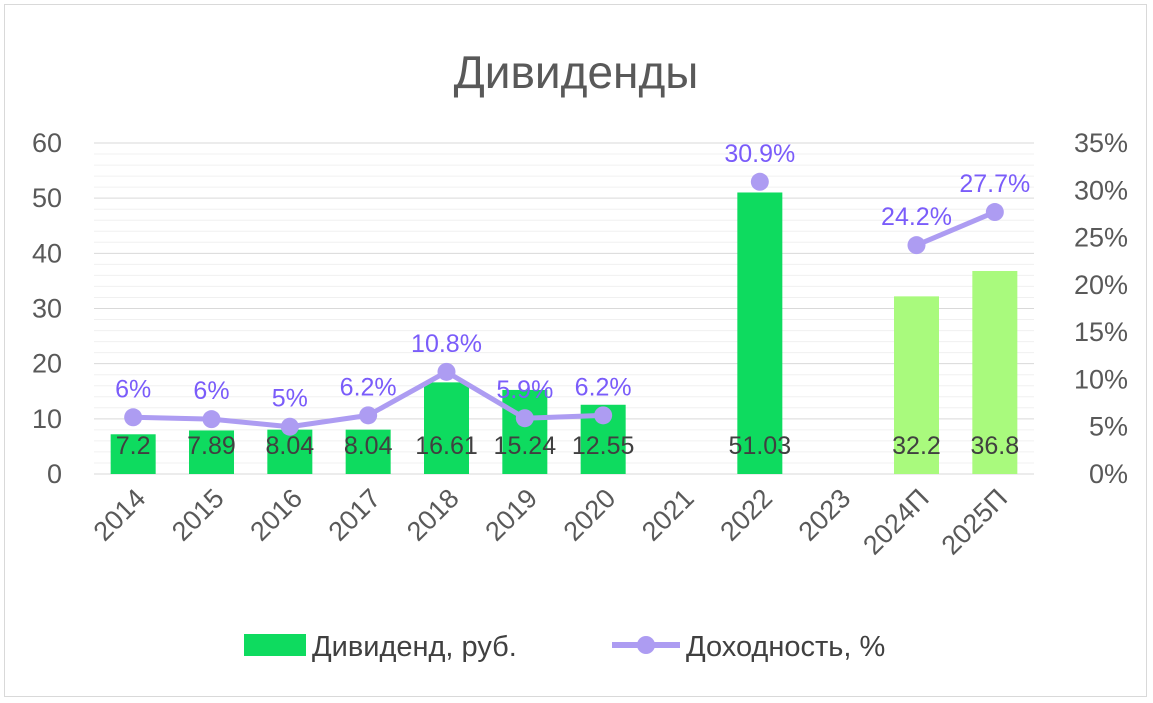  Describe the element at coordinates (524, 418) in the screenshot. I see `yield-point-2019` at that location.